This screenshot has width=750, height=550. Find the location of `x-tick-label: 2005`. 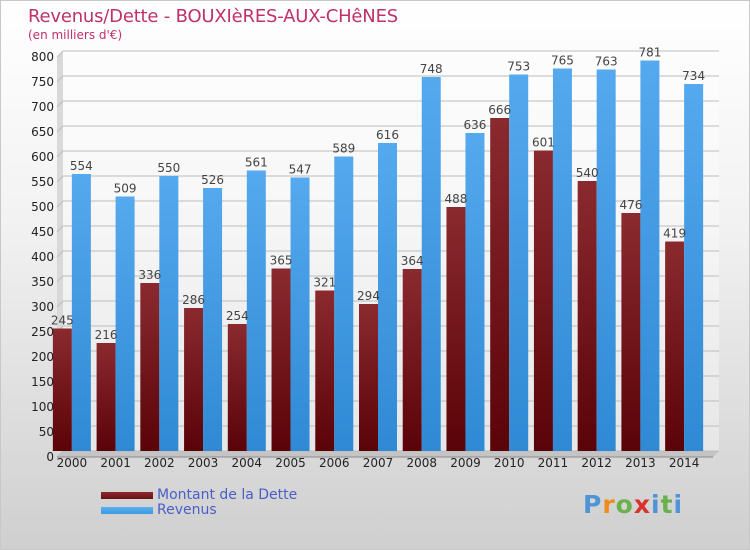

x-tick-label: 2005 is located at coordinates (290, 463).